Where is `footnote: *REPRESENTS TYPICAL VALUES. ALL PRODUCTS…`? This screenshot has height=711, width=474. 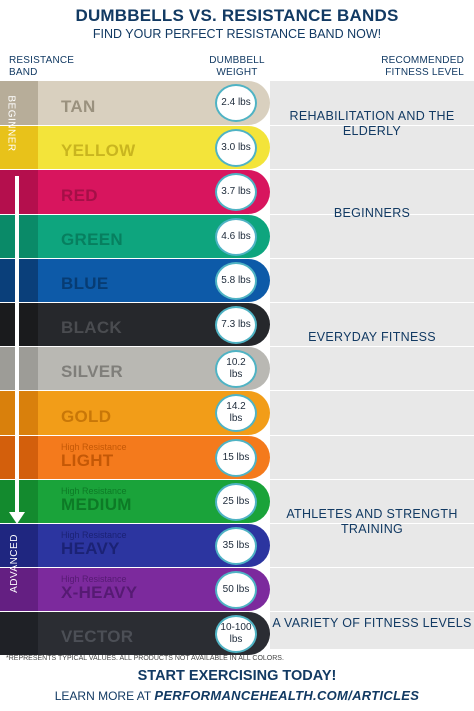
footnote: *REPRESENTS TYPICAL VALUES. ALL PRODUCTS… is located at coordinates (145, 658).